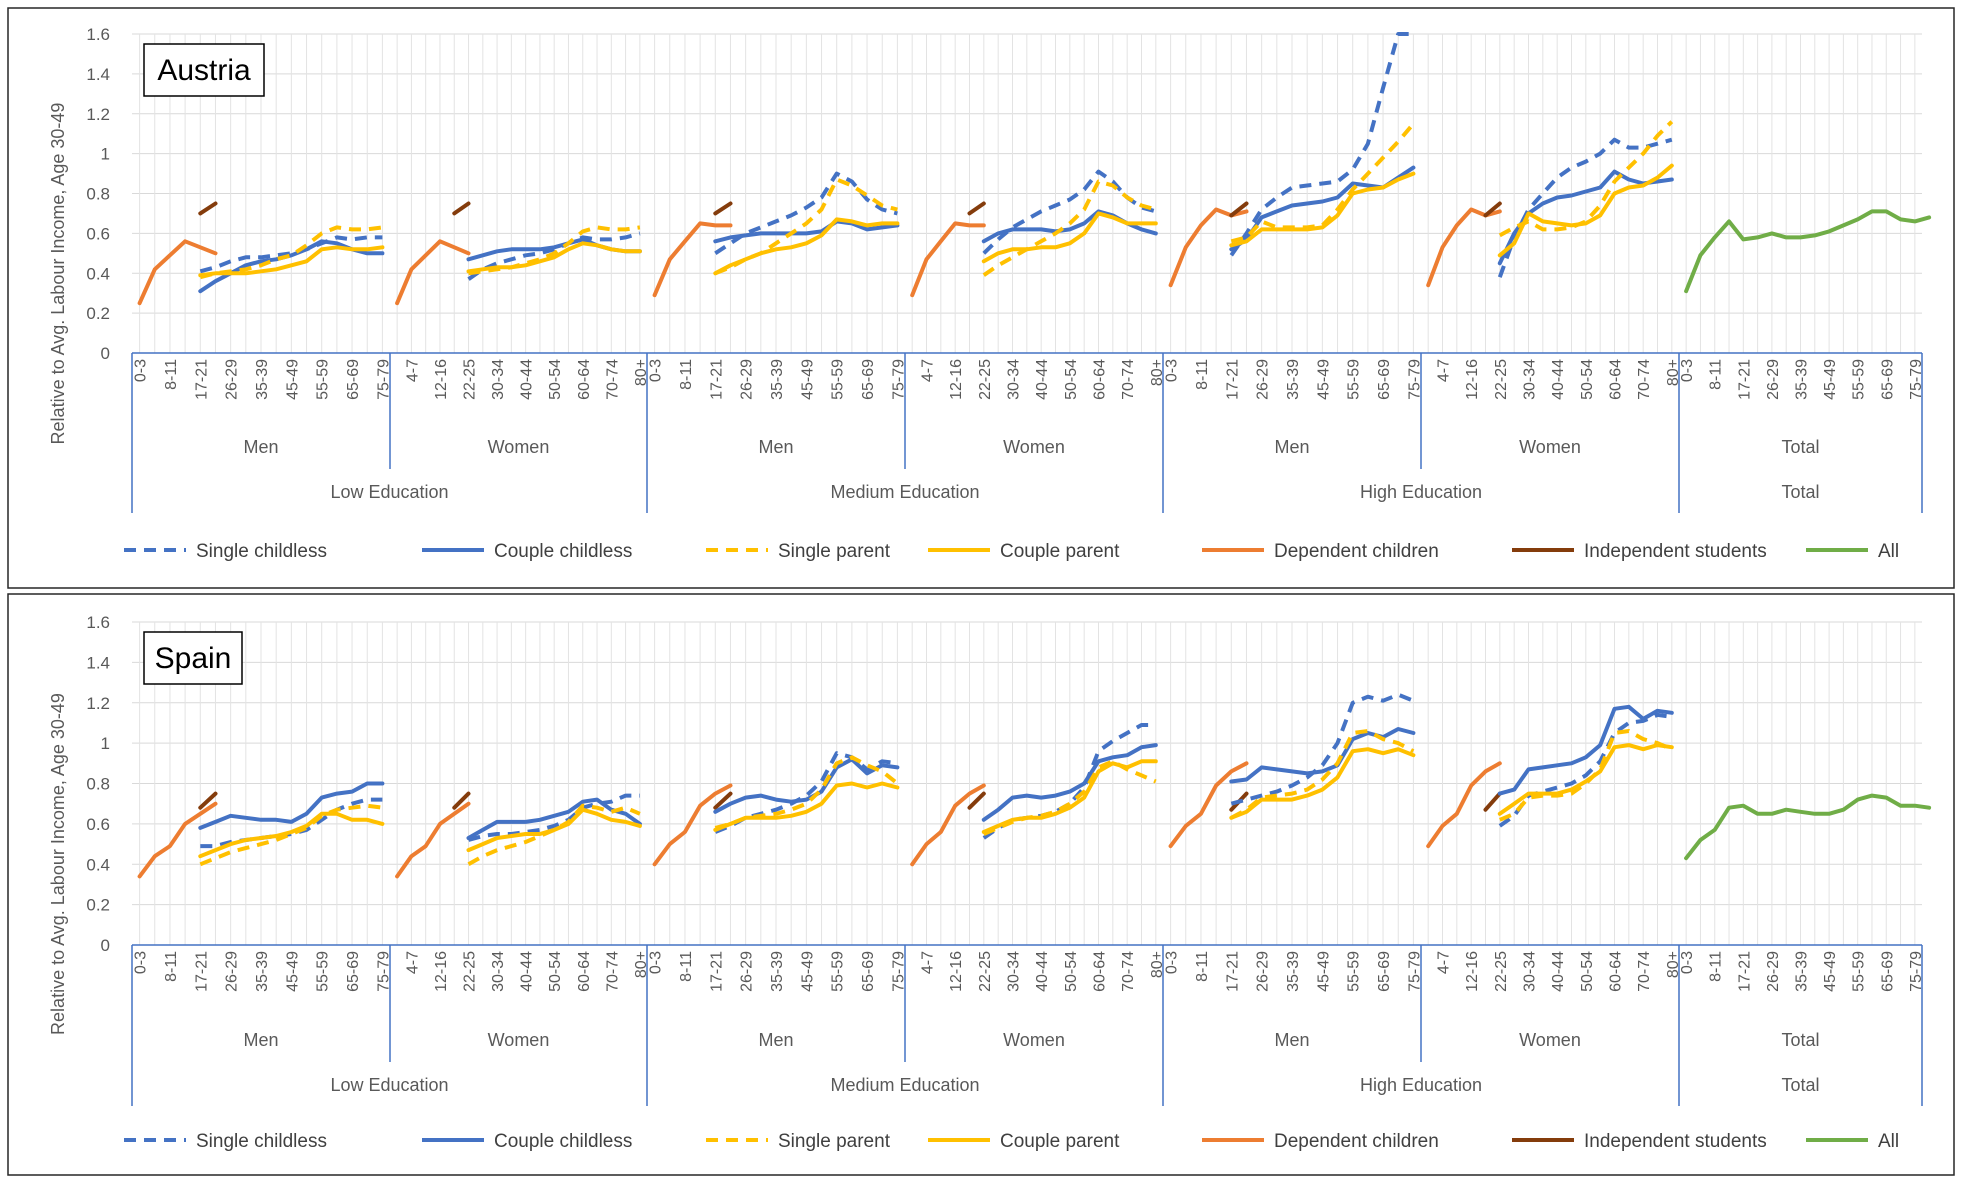  I want to click on x-tick-label: 80+, so click(1673, 372).